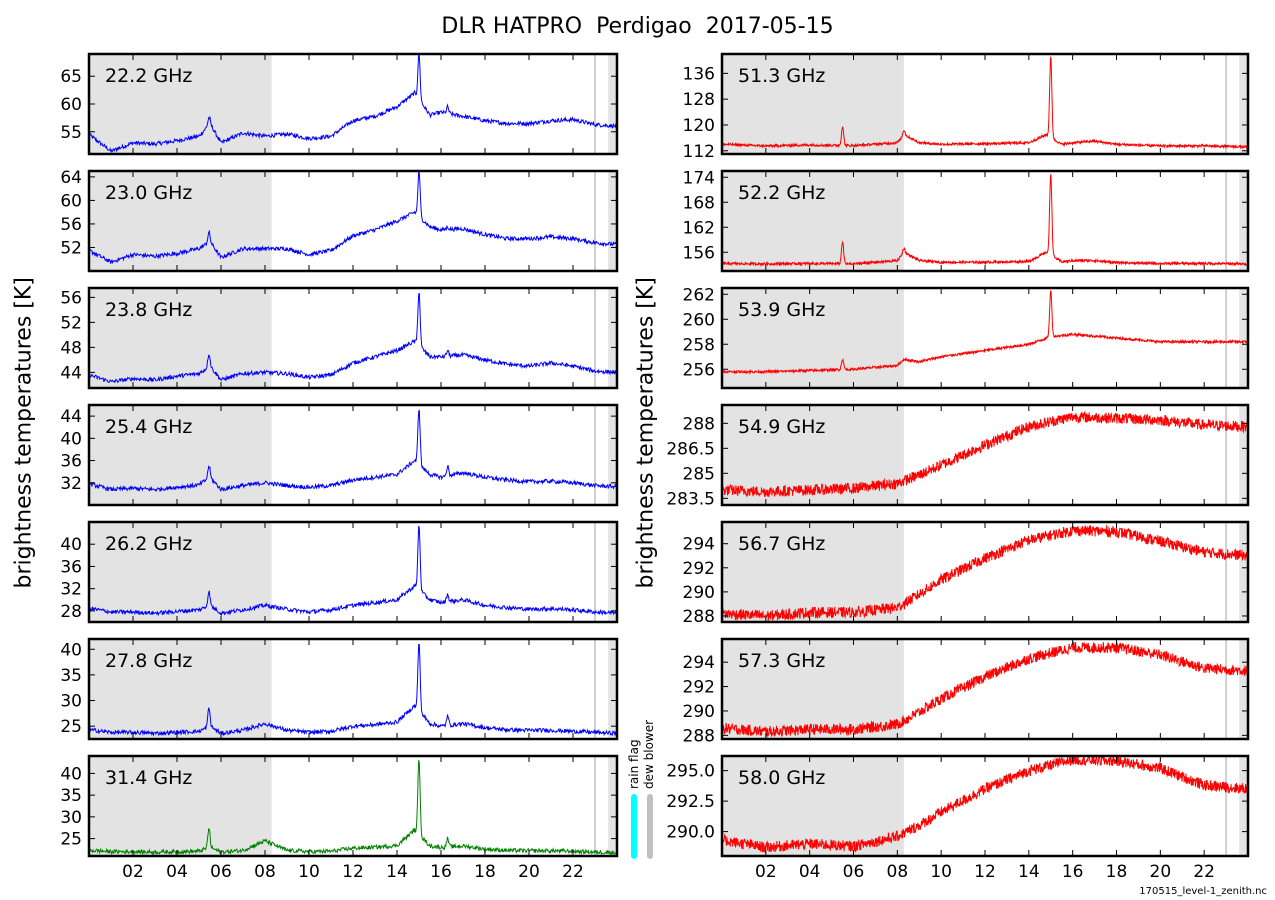 This screenshot has height=900, width=1275. Describe the element at coordinates (690, 499) in the screenshot. I see `y-tick-label: 283.5` at that location.